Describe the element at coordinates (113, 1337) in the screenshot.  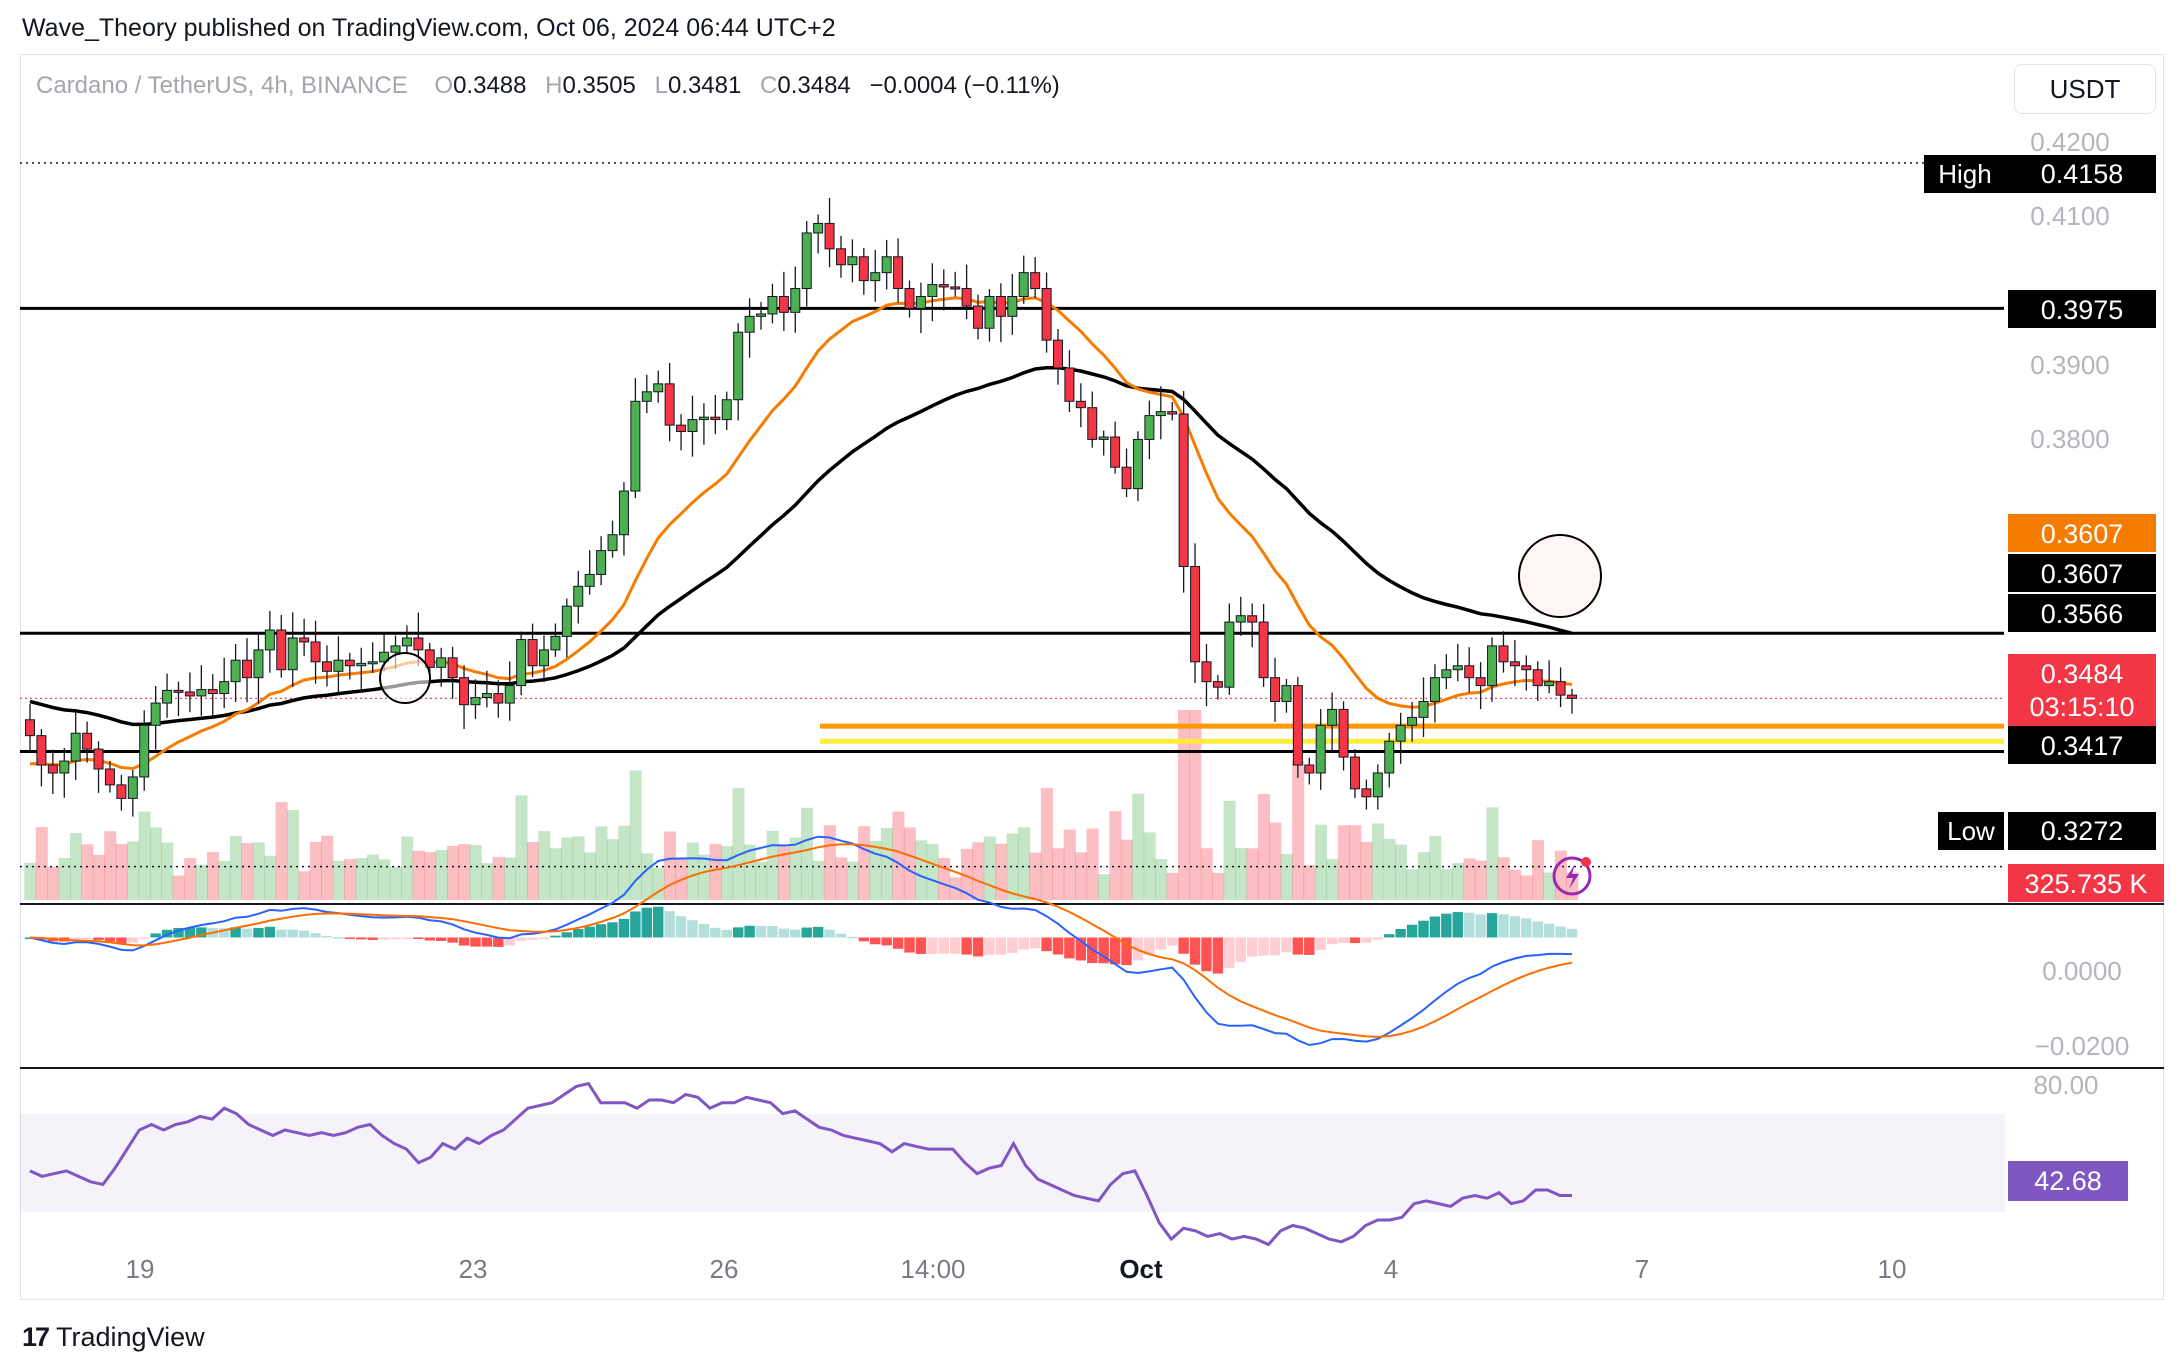
I see `tradingview-logo: 17 TradingView` at that location.